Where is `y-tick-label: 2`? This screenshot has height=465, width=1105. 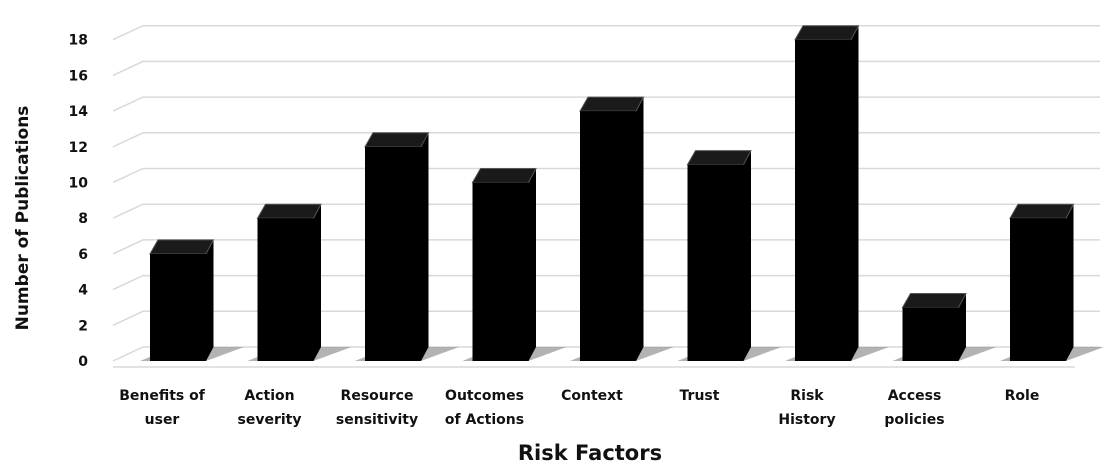 y-tick-label: 2 is located at coordinates (83, 326).